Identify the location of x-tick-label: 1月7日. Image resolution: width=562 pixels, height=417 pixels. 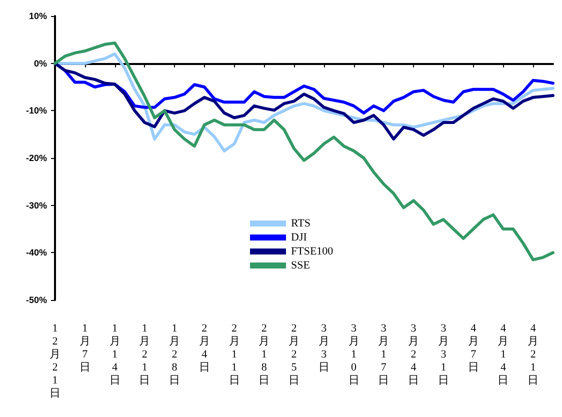
(84, 348).